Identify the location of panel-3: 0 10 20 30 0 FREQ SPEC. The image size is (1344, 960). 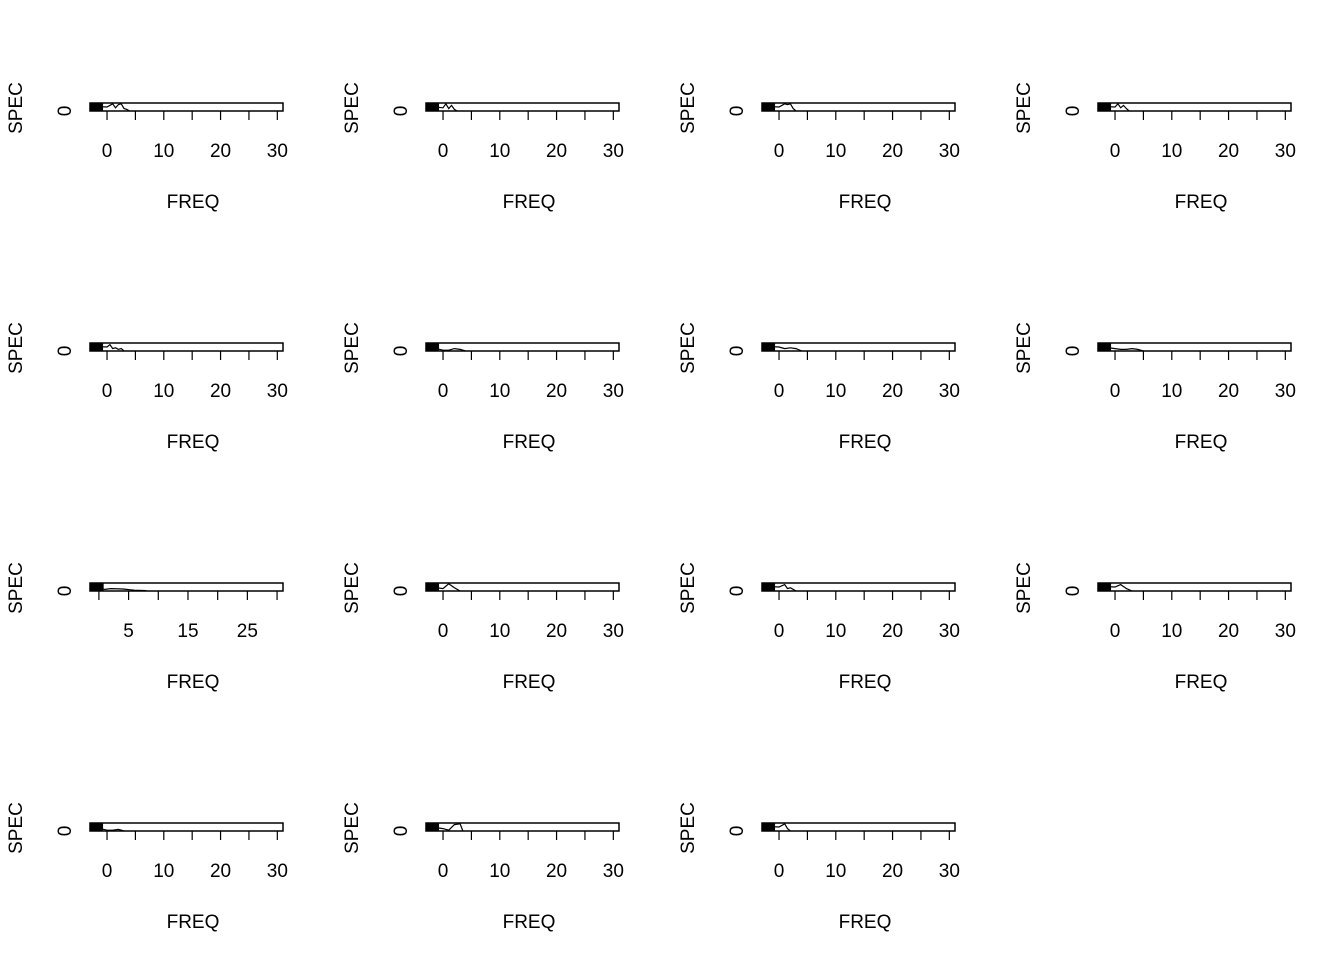
(819, 147).